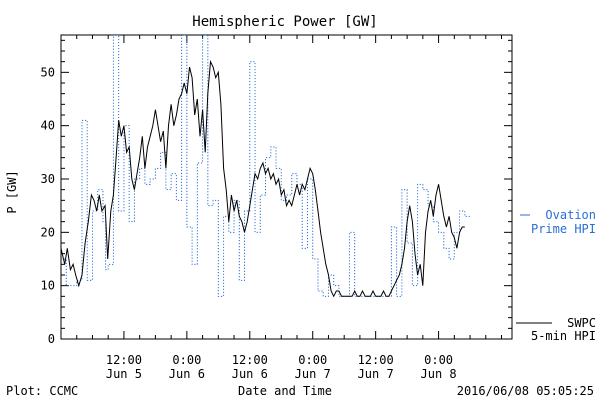 This screenshot has height=405, width=600. What do you see at coordinates (525, 391) in the screenshot?
I see `footer-timestamp: 2016/06/08 05:05:25` at bounding box center [525, 391].